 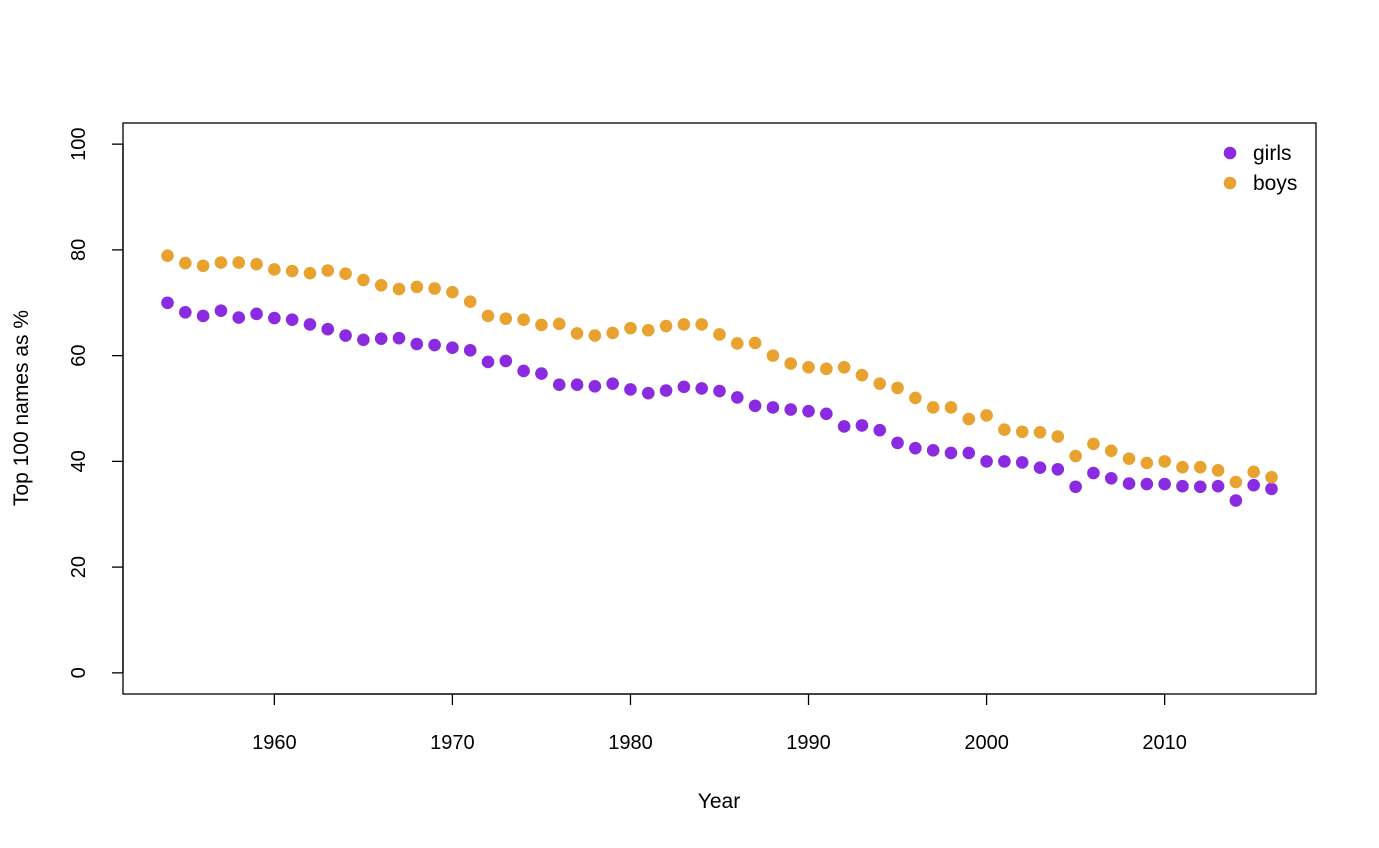 I want to click on x-tick-label: 2010, so click(x=1164, y=743).